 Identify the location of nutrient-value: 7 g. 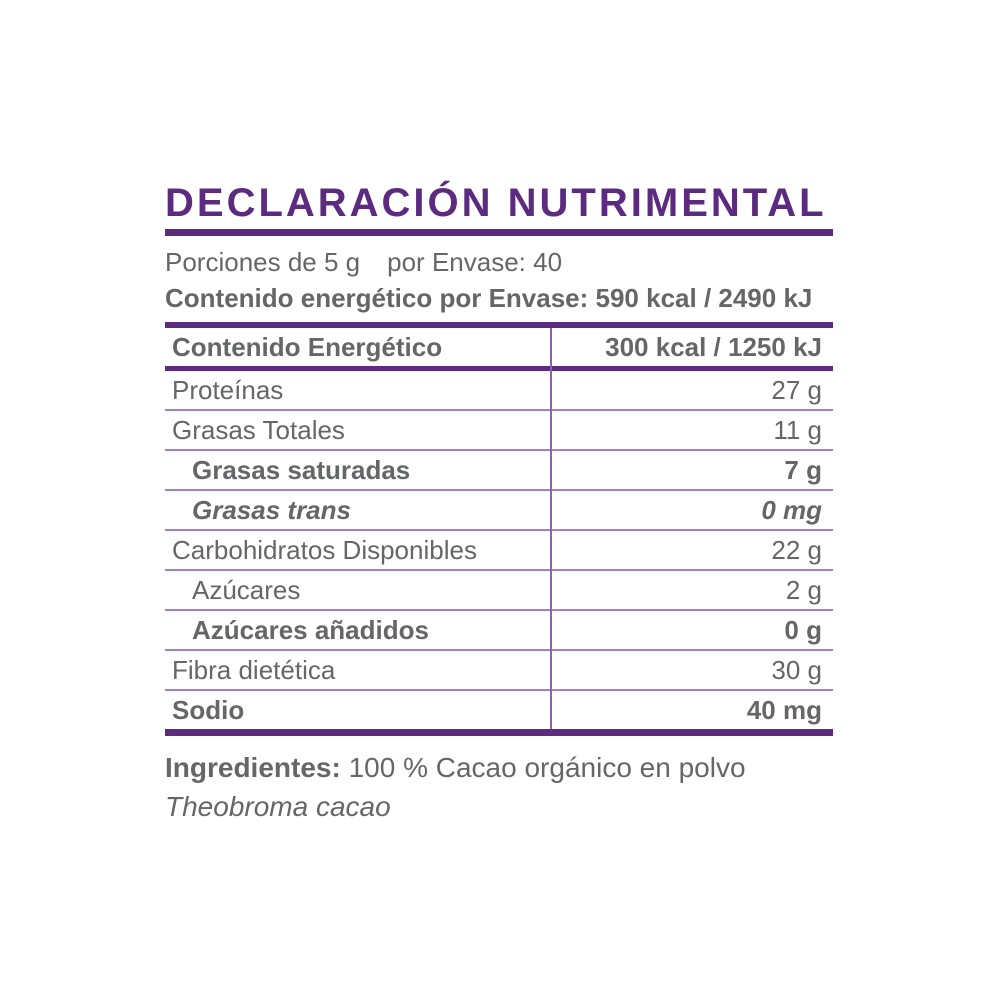
(803, 469).